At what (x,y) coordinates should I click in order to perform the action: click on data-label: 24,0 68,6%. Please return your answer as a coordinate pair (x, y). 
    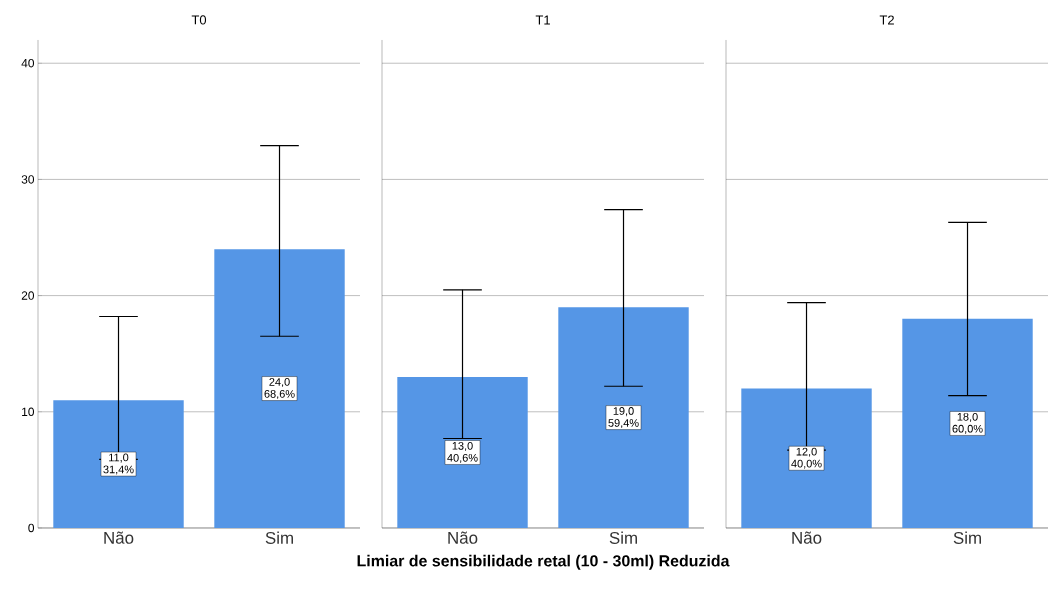
    Looking at the image, I should click on (279, 389).